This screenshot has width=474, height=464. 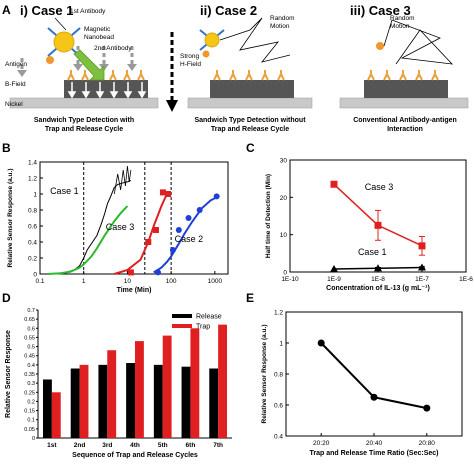 I want to click on case2-surface-antibodies, so click(x=249, y=75).